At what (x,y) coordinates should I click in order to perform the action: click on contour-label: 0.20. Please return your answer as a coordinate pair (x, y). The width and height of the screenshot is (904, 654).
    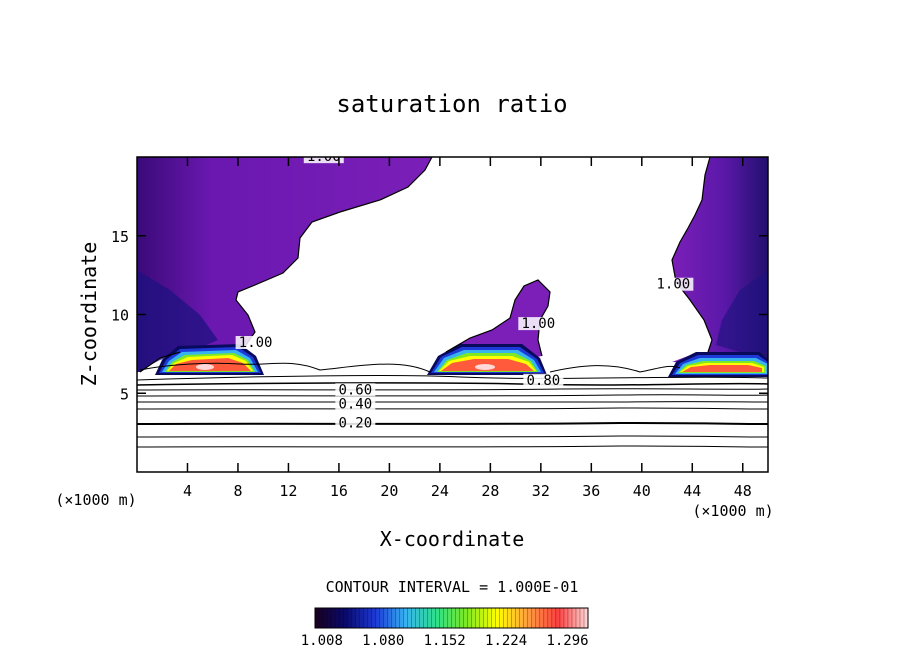
    Looking at the image, I should click on (355, 423).